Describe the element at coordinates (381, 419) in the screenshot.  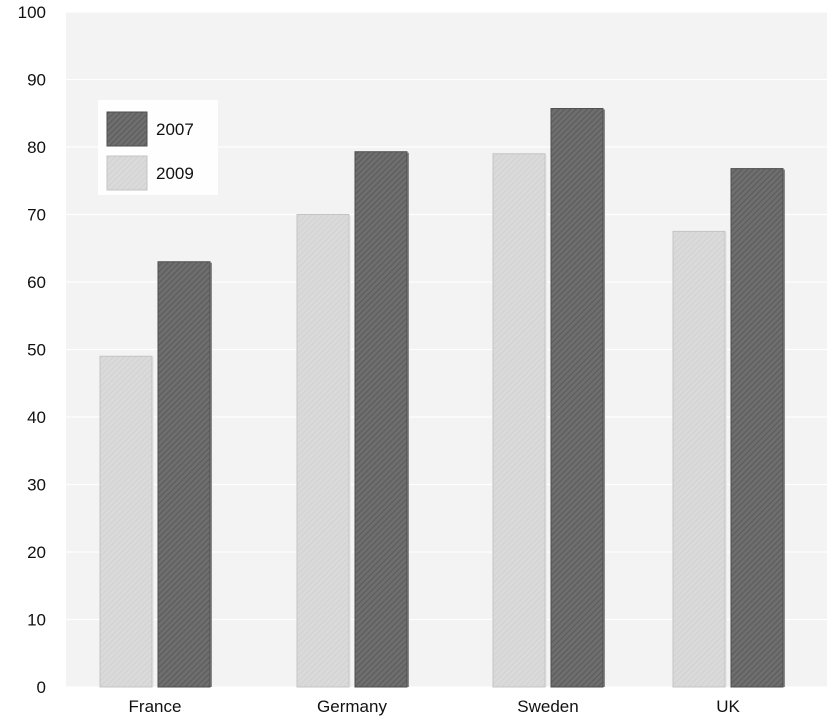
I see `bar-2007-germany` at that location.